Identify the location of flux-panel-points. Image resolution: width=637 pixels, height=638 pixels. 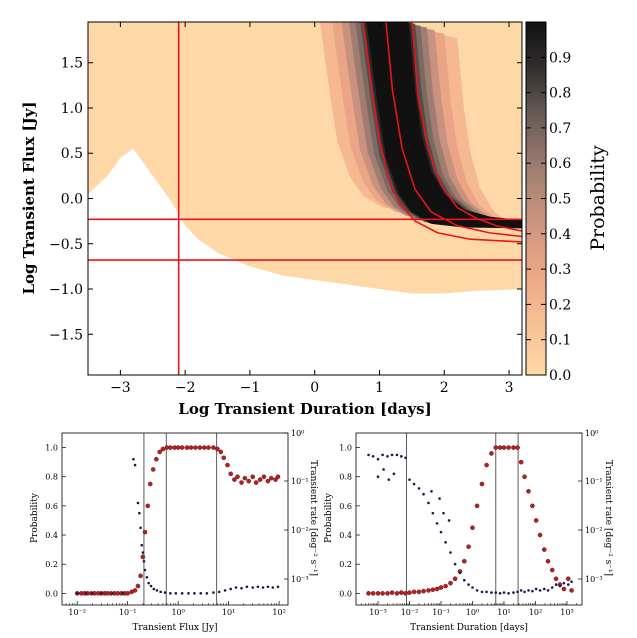
(177, 520).